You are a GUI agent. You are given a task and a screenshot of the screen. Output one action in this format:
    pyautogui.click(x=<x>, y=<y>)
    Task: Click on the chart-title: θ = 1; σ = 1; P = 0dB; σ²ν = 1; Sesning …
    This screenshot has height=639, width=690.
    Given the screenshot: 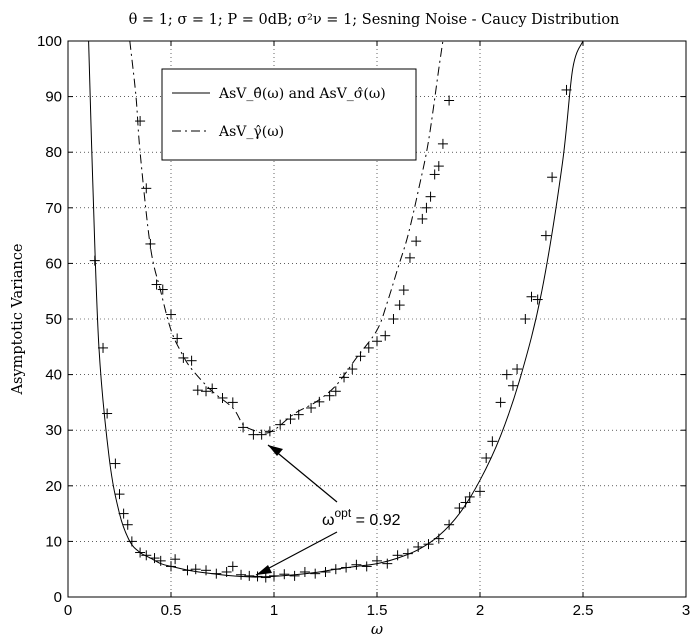 What is the action you would take?
    pyautogui.click(x=374, y=20)
    